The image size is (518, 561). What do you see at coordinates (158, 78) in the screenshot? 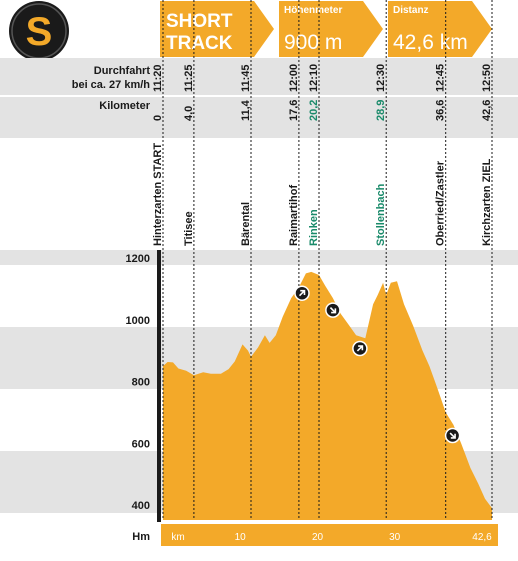
I see `station-time: 11:20` at bounding box center [158, 78].